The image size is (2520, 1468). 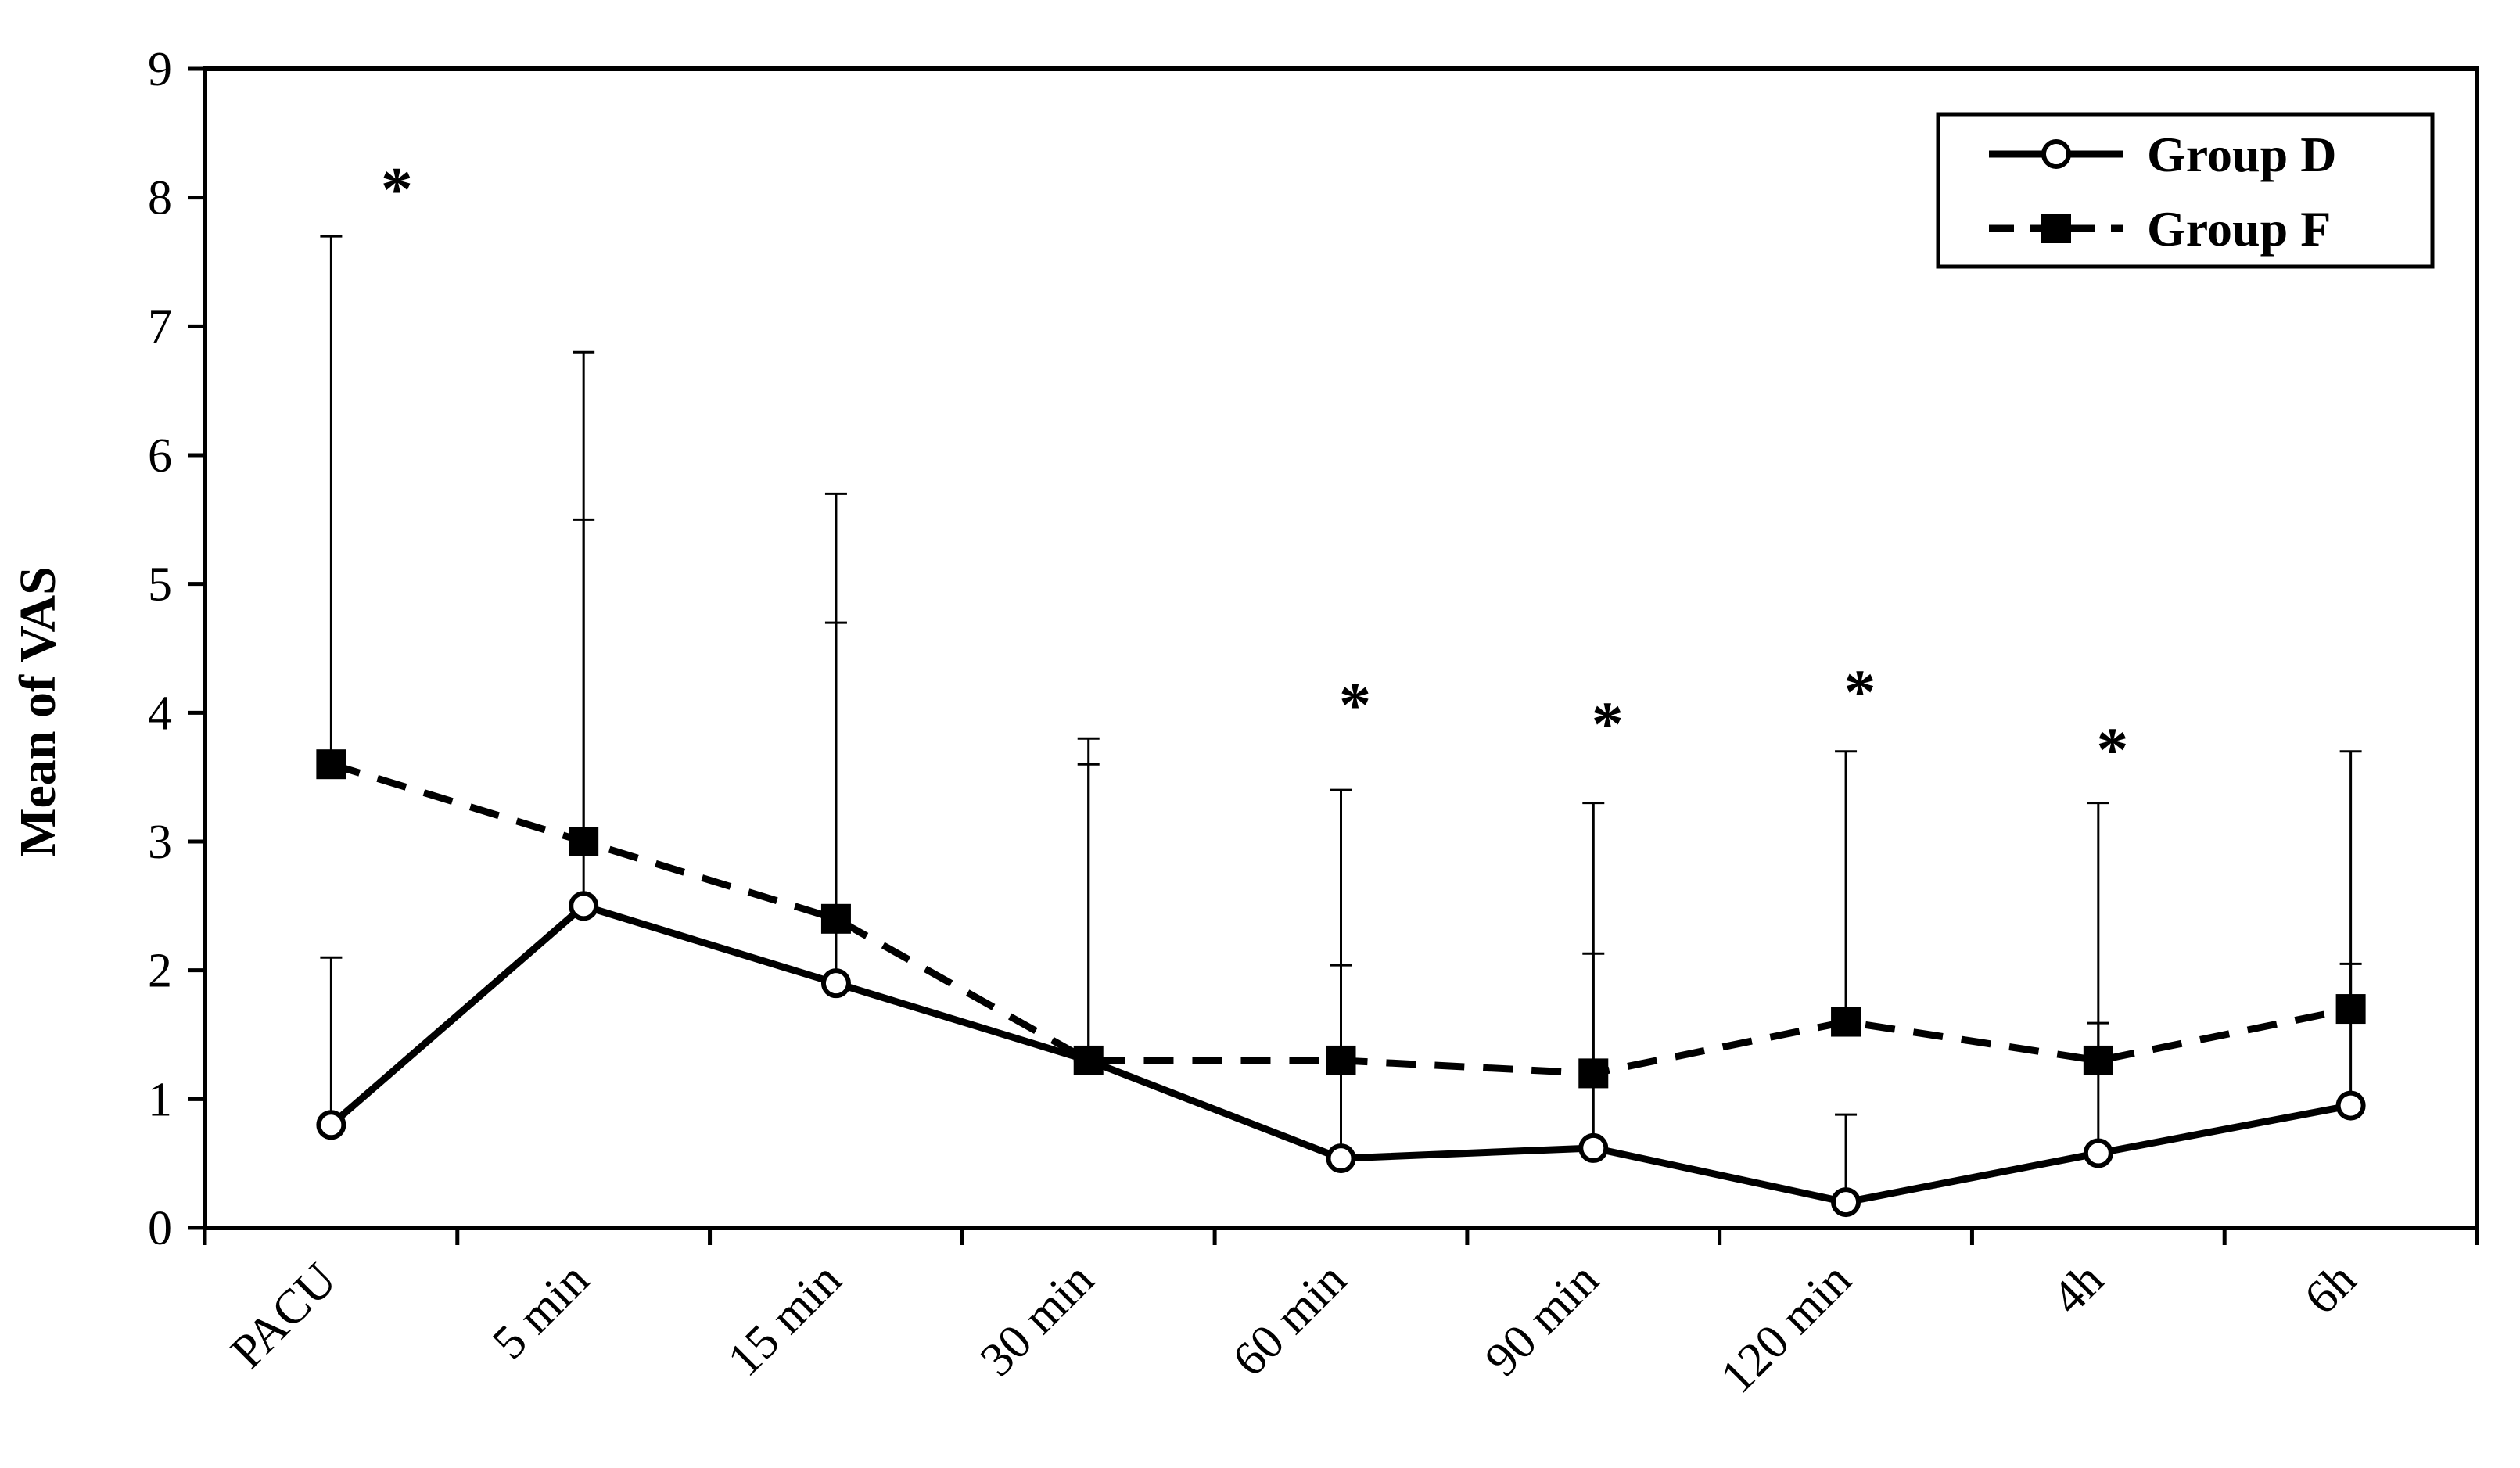 I want to click on x-category-label: 60 min, so click(x=1289, y=1320).